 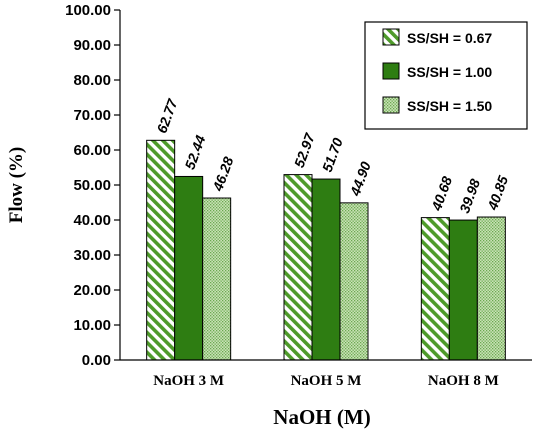 I want to click on data-label: 44.90, so click(x=359, y=179).